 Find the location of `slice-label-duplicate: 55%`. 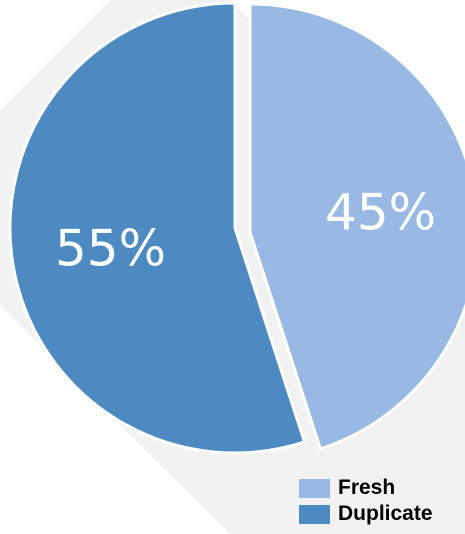

slice-label-duplicate: 55% is located at coordinates (110, 249).